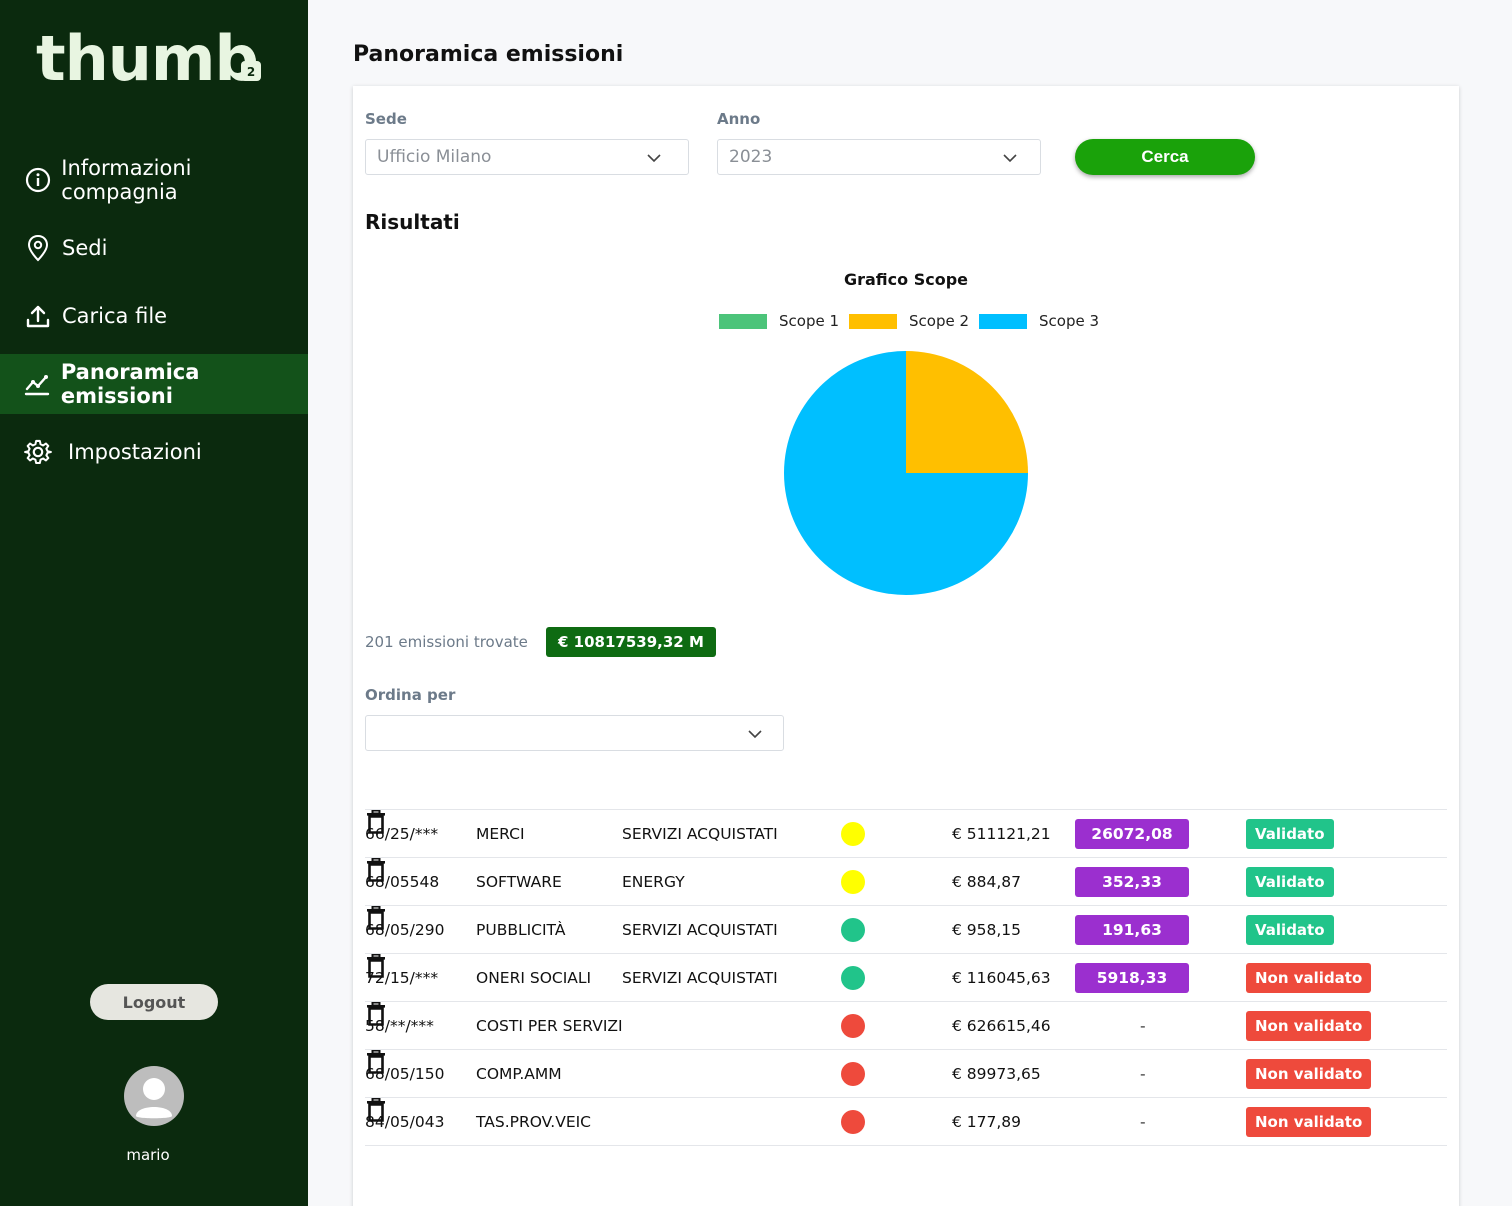 Image resolution: width=1512 pixels, height=1206 pixels. Describe the element at coordinates (154, 248) in the screenshot. I see `sidebar-item-sedi: Sedi` at that location.